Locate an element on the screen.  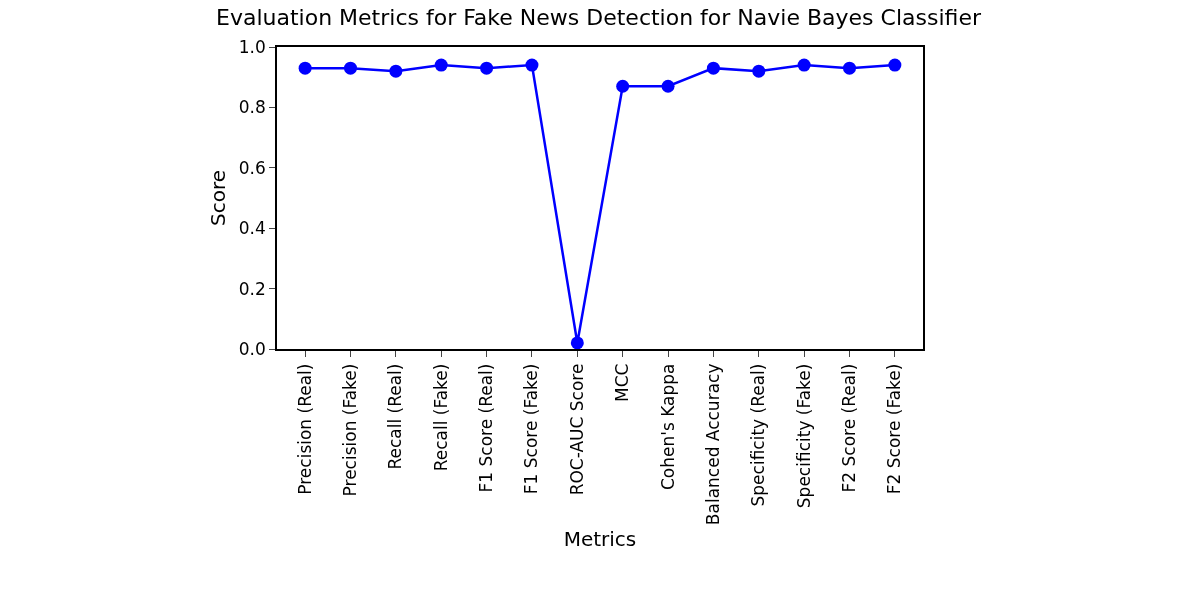
x-tick-label: Specificity (Fake) is located at coordinates (803, 436).